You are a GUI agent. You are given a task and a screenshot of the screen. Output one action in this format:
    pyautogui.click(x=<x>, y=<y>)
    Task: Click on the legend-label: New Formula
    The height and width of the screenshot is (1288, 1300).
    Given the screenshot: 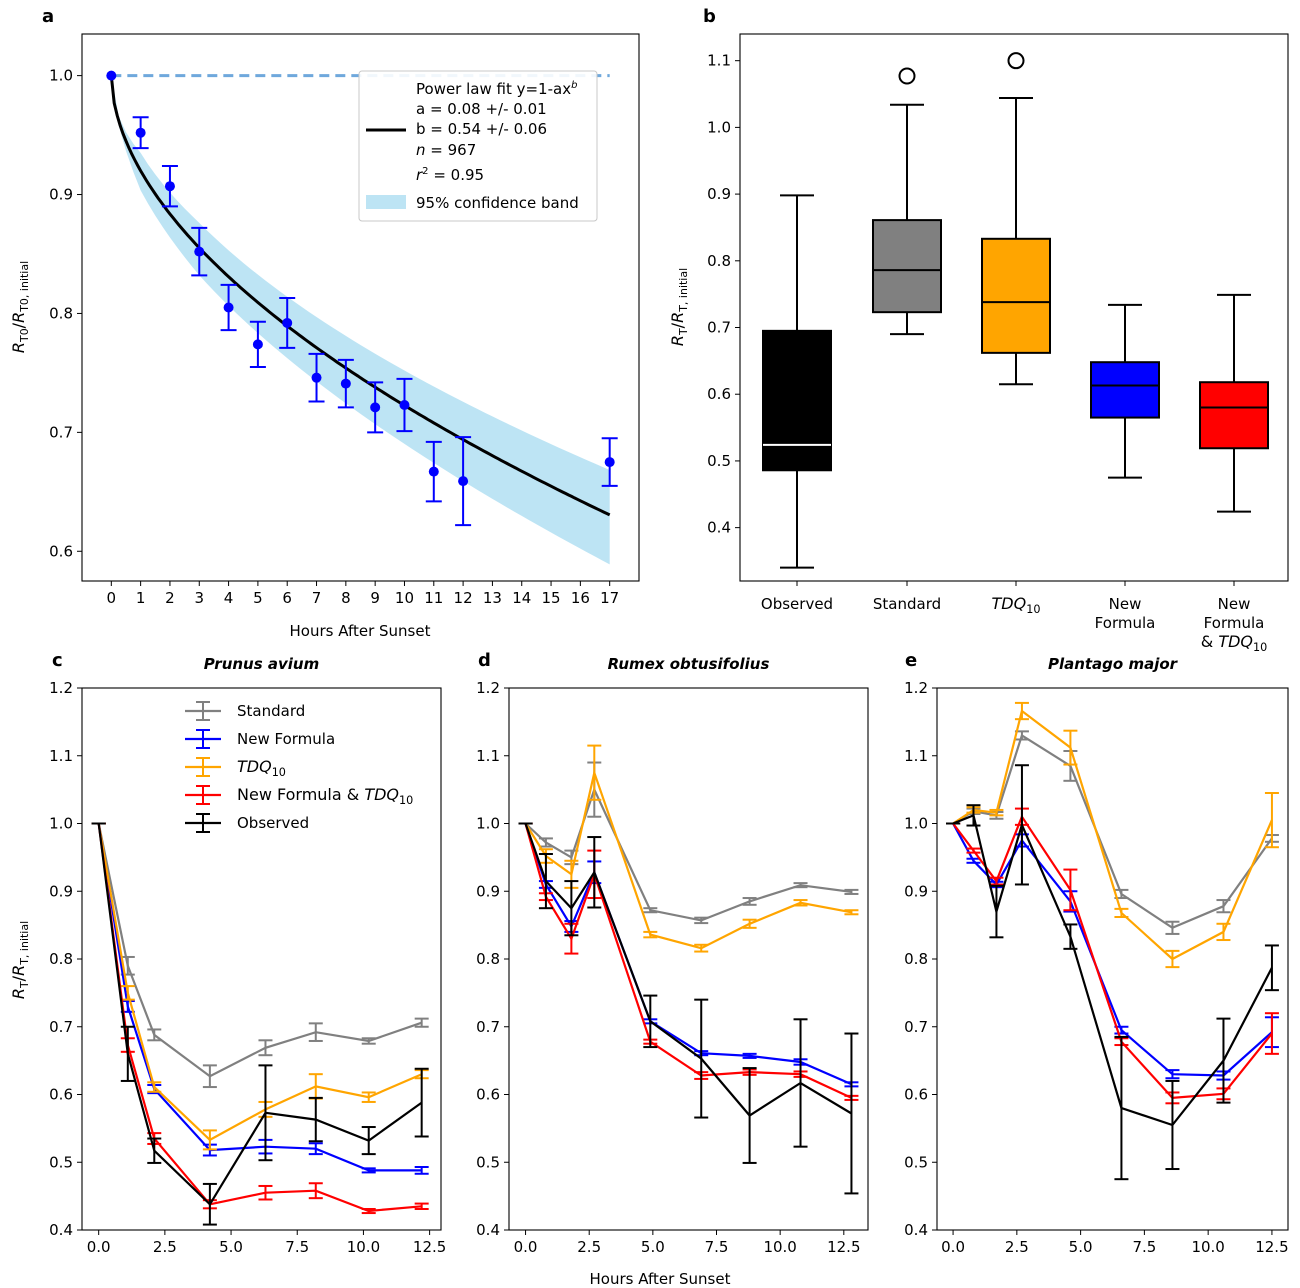 What is the action you would take?
    pyautogui.click(x=286, y=739)
    